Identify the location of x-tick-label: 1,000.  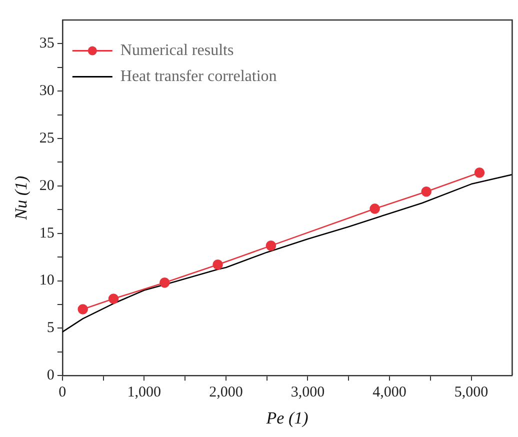
(144, 392).